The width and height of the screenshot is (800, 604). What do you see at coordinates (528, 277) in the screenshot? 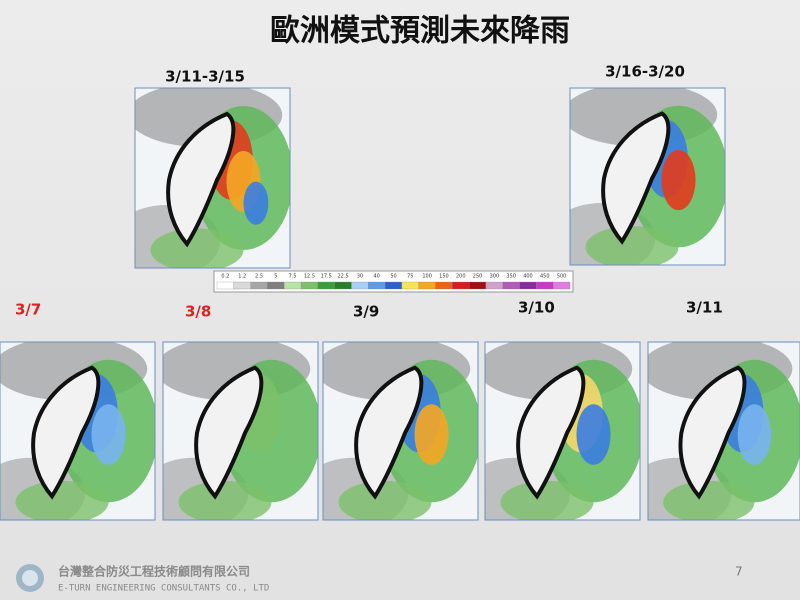
I see `legend-label: 400` at bounding box center [528, 277].